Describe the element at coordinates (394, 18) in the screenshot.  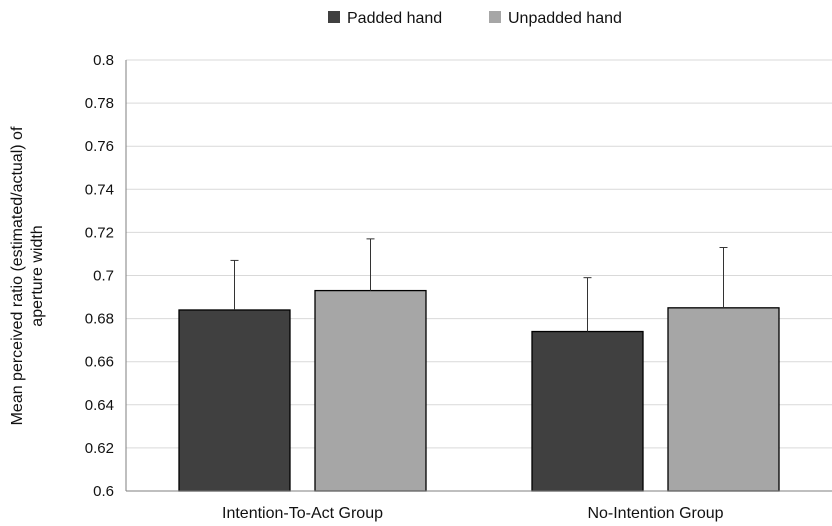
I see `legend-label-padded: Padded hand` at that location.